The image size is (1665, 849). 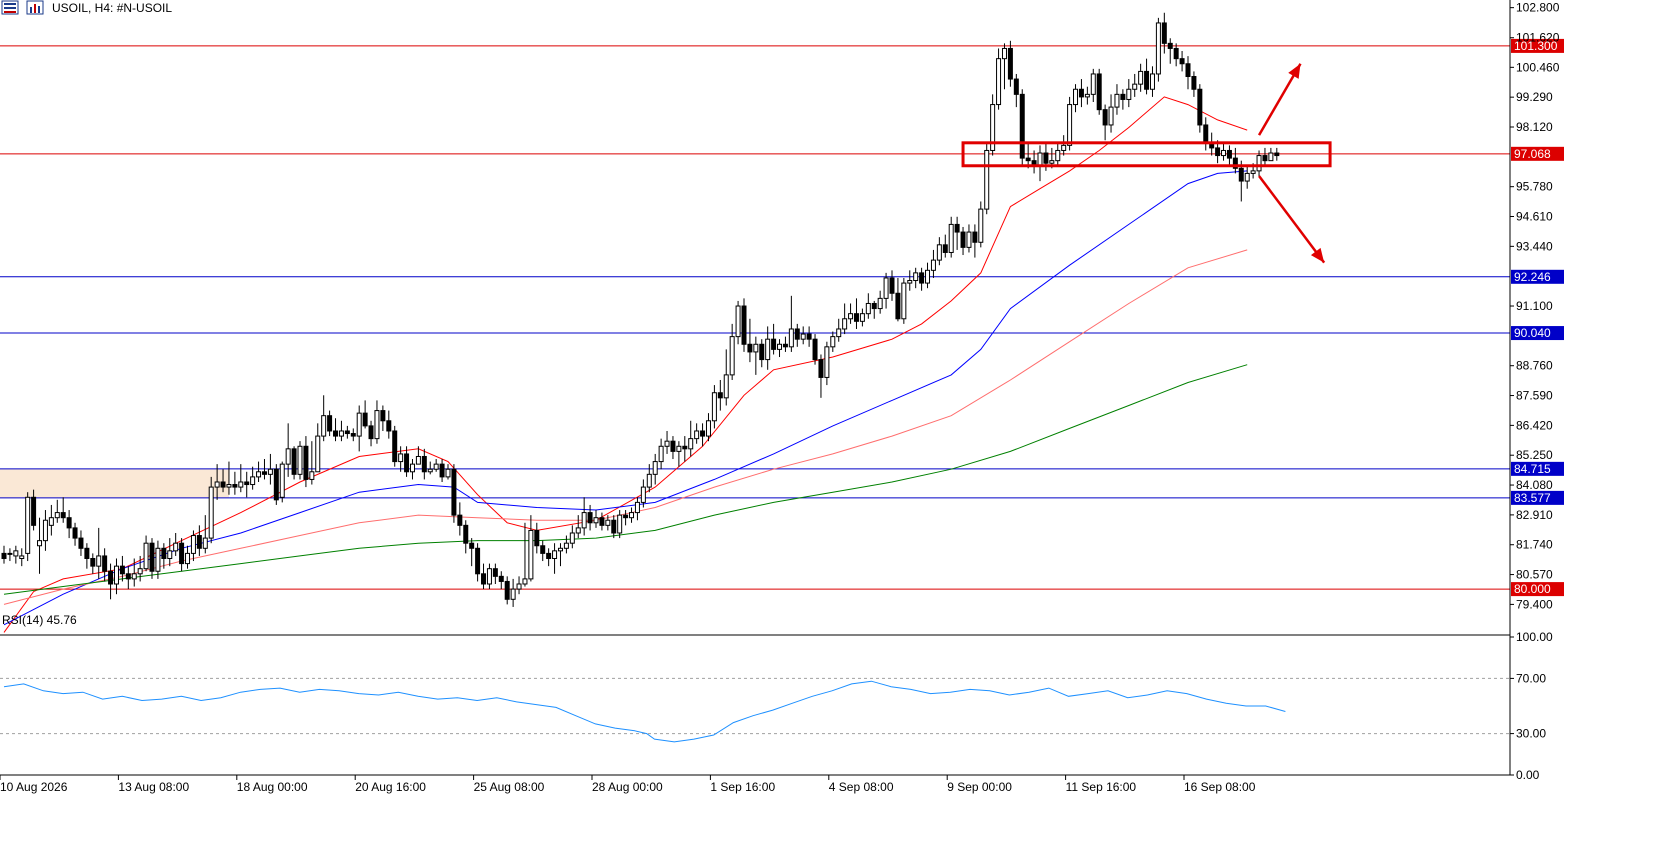 I want to click on price-tick-label: 82.910, so click(x=1534, y=515).